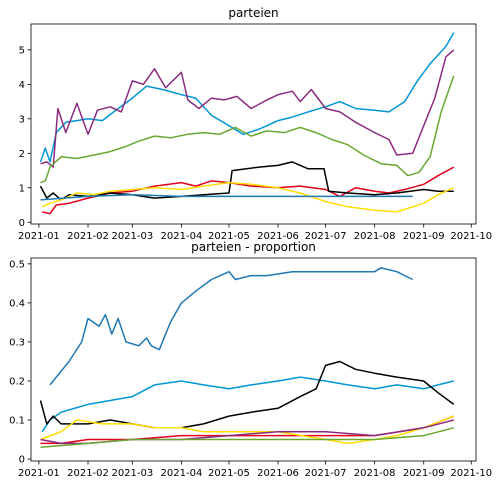 The width and height of the screenshot is (503, 482). Describe the element at coordinates (22, 50) in the screenshot. I see `y-tick-label: 5` at that location.